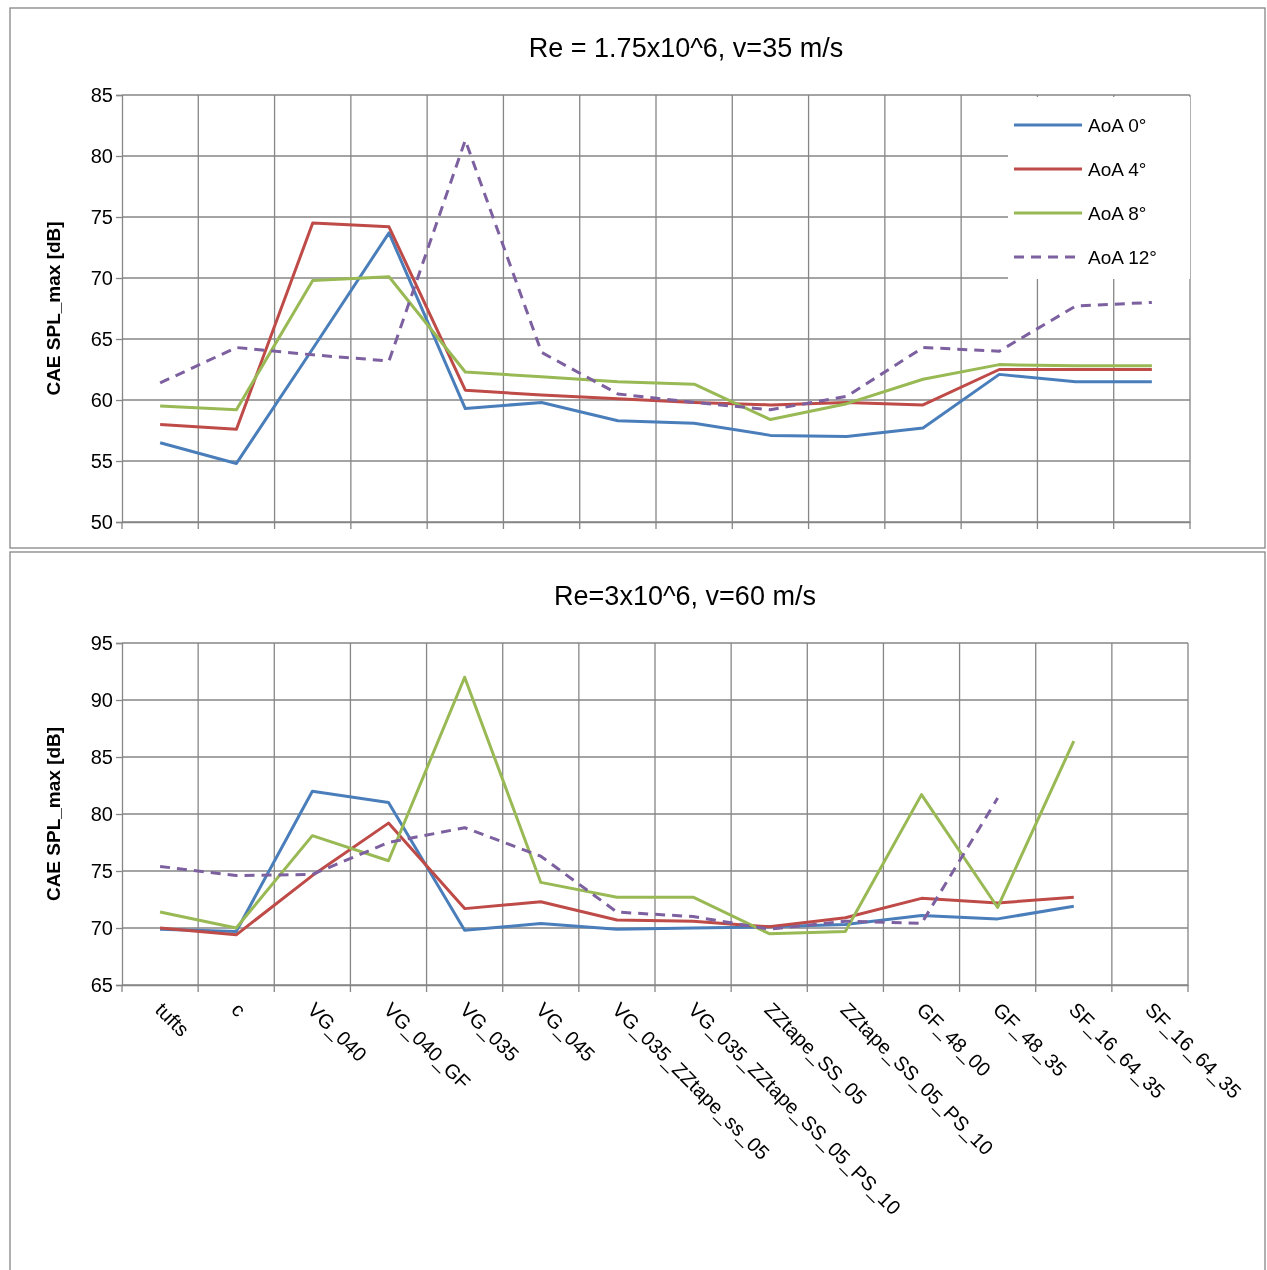  What do you see at coordinates (172, 1019) in the screenshot?
I see `x-tick-label: tufts` at bounding box center [172, 1019].